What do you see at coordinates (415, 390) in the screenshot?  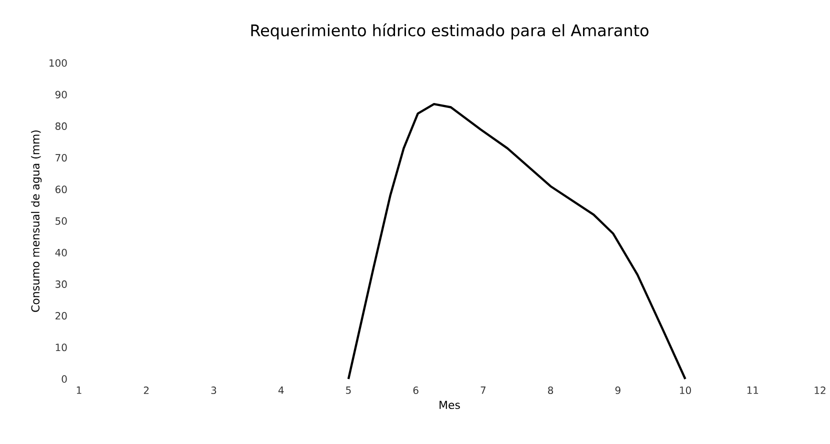 I see `x-tick-label: 6` at bounding box center [415, 390].